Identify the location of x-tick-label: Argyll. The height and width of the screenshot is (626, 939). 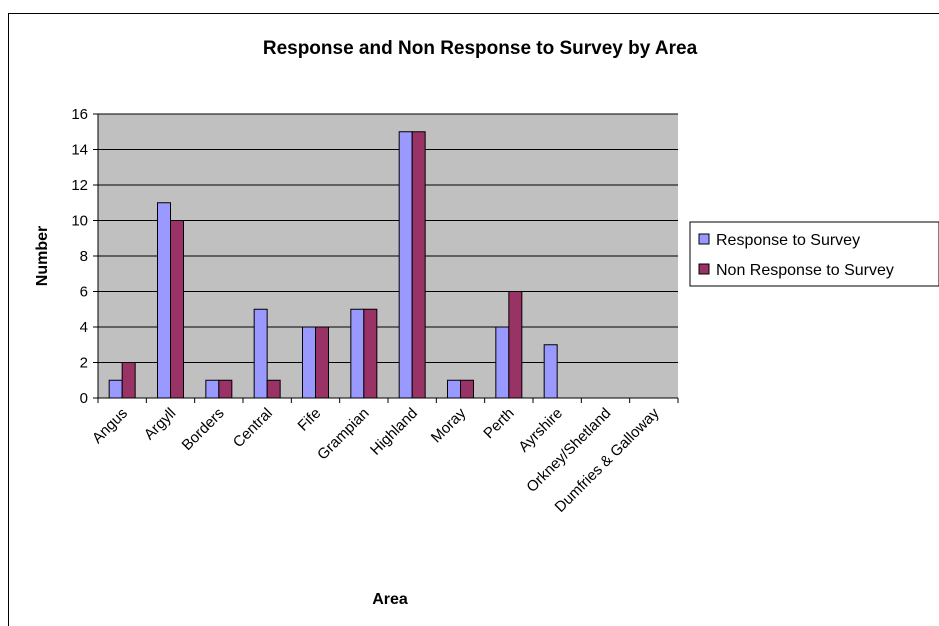
(160, 424).